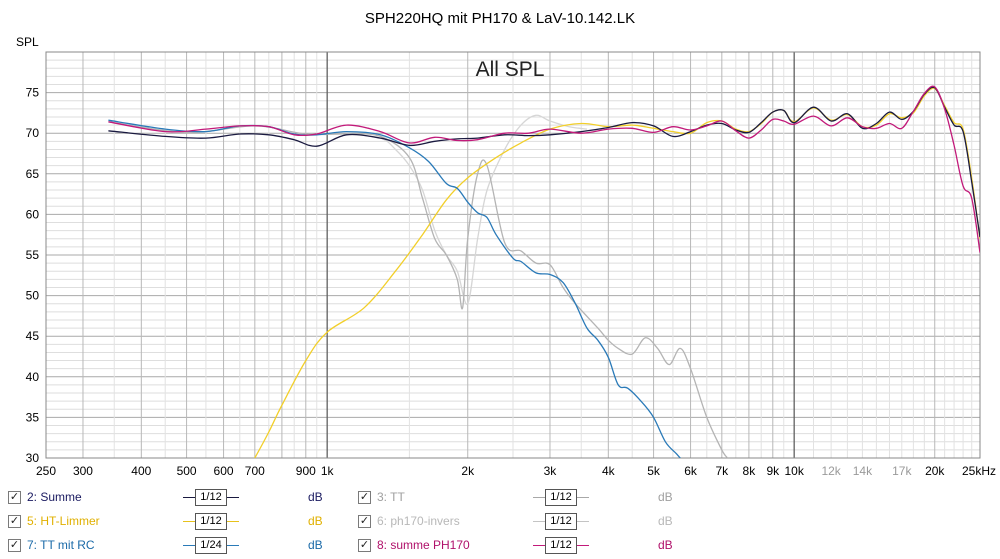 The image size is (1000, 559). I want to click on x-tick-label: 2k, so click(468, 471).